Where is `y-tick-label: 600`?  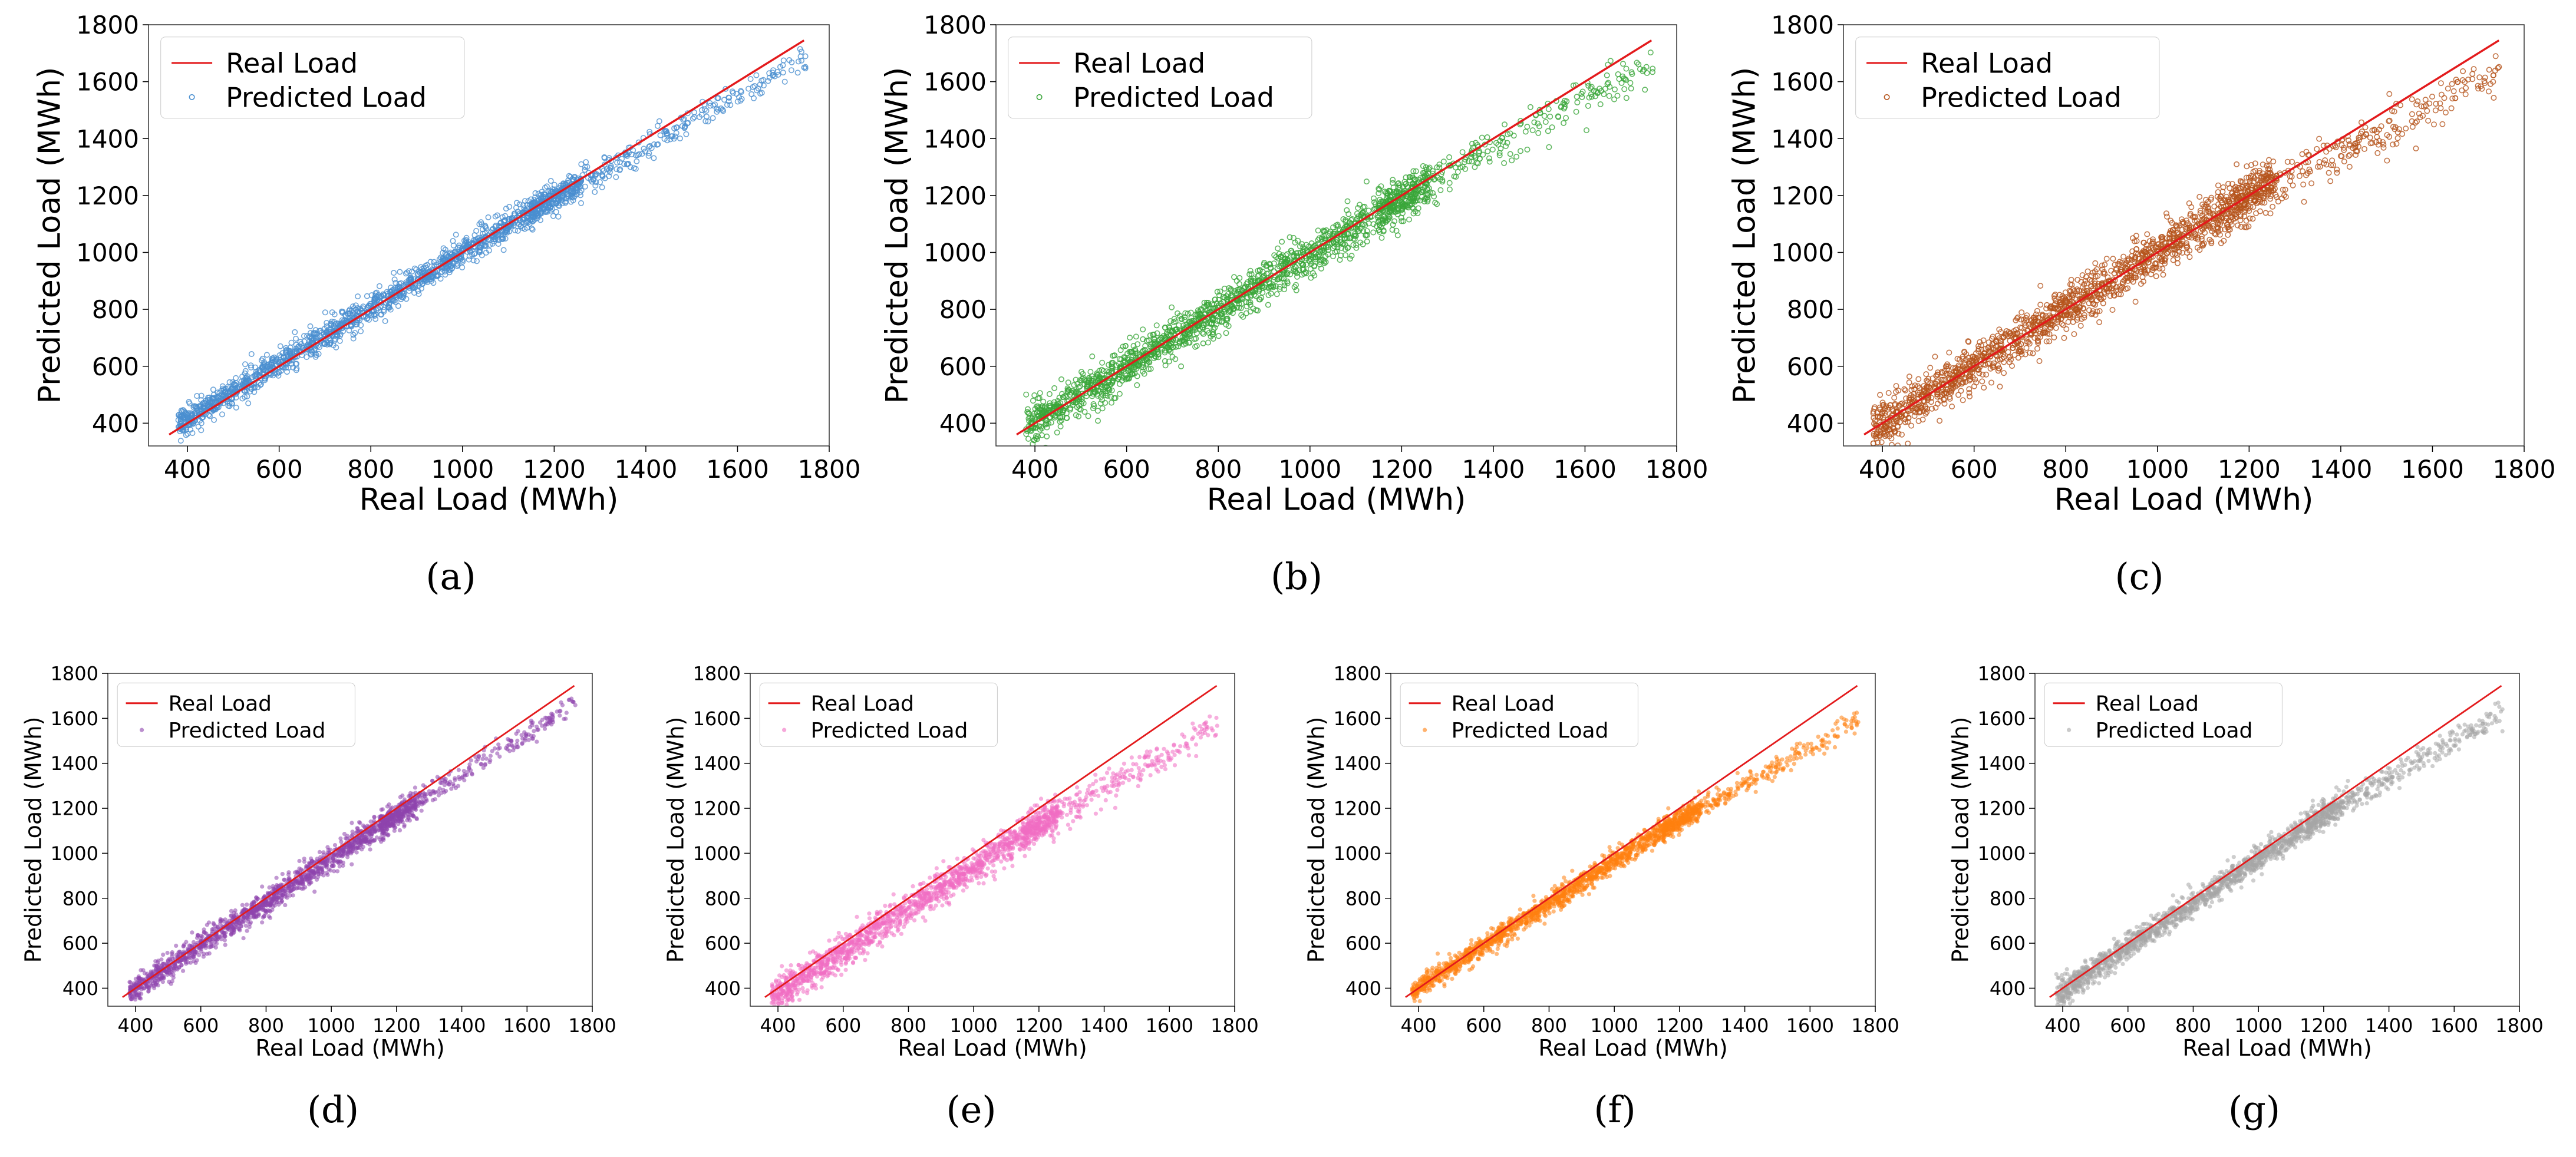 y-tick-label: 600 is located at coordinates (116, 366).